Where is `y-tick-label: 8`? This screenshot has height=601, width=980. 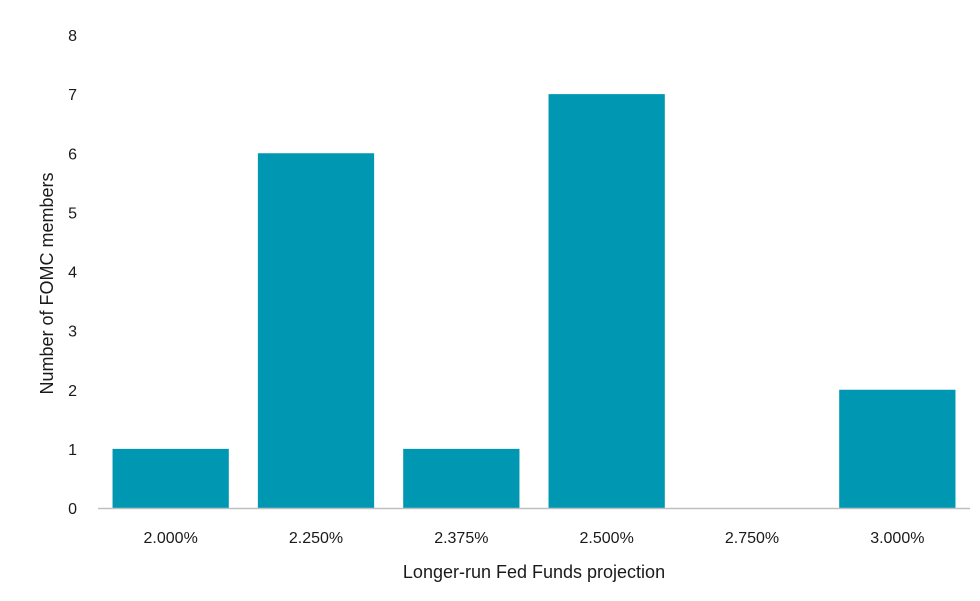
y-tick-label: 8 is located at coordinates (72, 36).